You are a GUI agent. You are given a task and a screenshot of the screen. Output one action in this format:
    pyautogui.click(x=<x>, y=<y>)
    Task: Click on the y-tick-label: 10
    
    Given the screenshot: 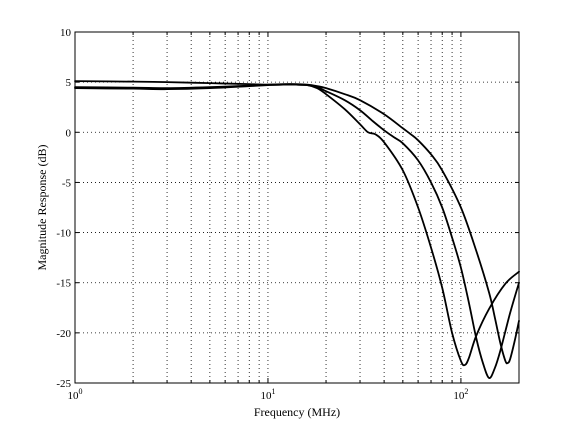 What is the action you would take?
    pyautogui.click(x=66, y=33)
    